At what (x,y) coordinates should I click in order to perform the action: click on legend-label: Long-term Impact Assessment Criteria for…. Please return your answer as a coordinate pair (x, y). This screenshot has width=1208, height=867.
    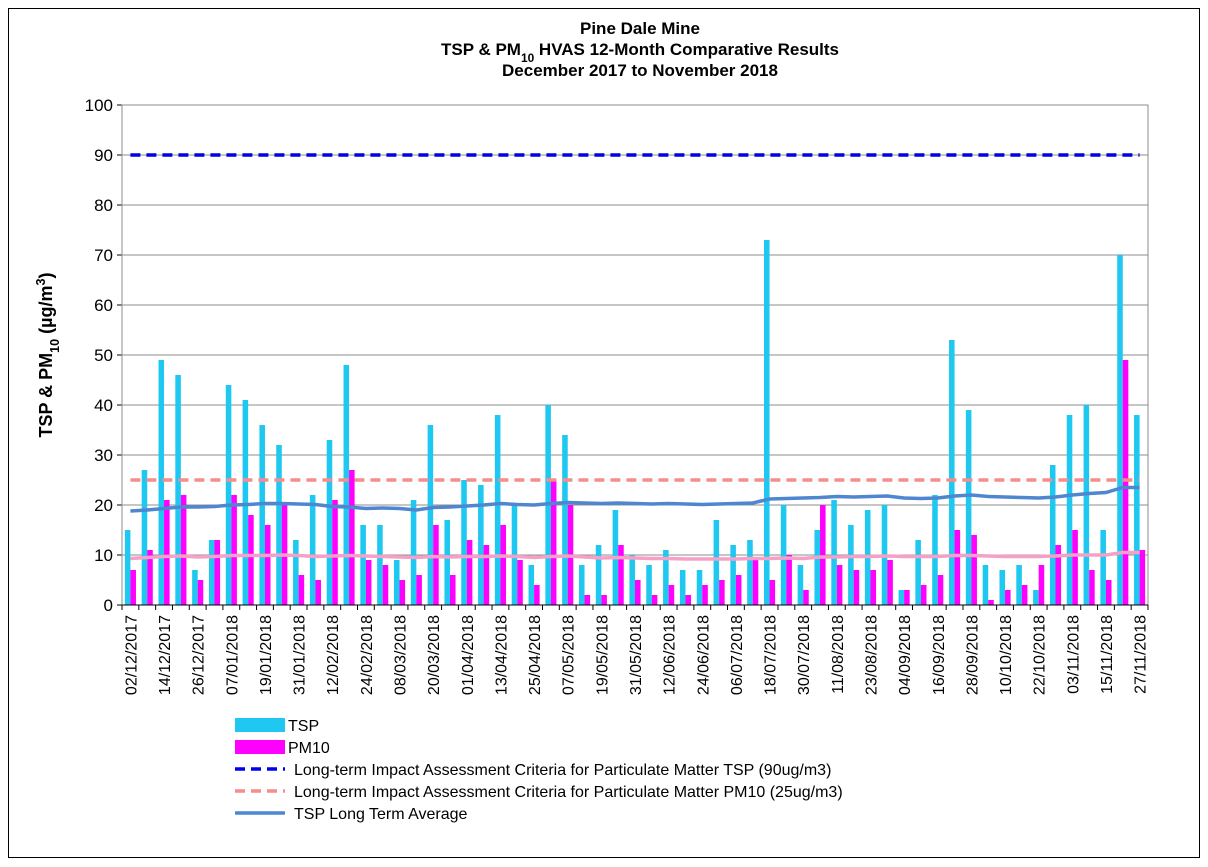
    Looking at the image, I should click on (562, 770).